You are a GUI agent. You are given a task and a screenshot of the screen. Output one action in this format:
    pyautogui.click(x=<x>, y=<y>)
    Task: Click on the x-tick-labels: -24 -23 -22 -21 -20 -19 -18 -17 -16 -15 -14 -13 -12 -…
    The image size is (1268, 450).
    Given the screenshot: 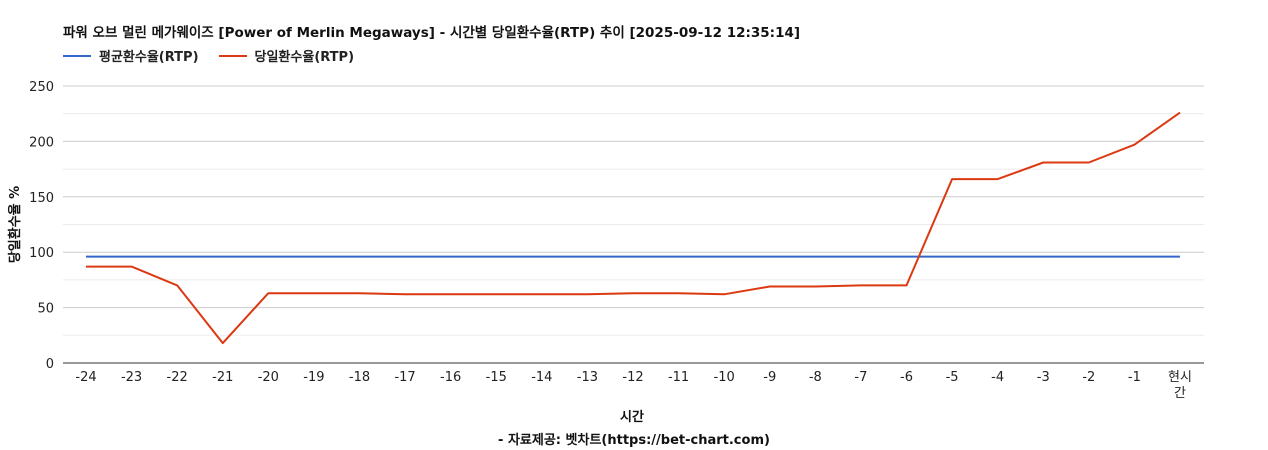 What is the action you would take?
    pyautogui.click(x=633, y=385)
    